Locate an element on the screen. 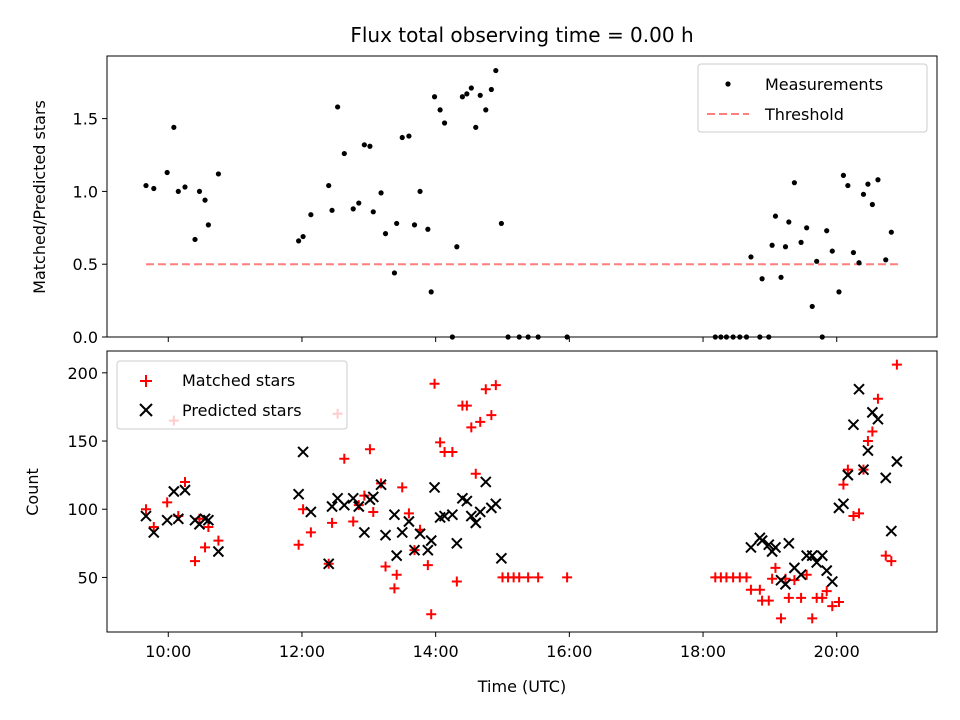  top-legend: Measurements Threshold is located at coordinates (812, 98).